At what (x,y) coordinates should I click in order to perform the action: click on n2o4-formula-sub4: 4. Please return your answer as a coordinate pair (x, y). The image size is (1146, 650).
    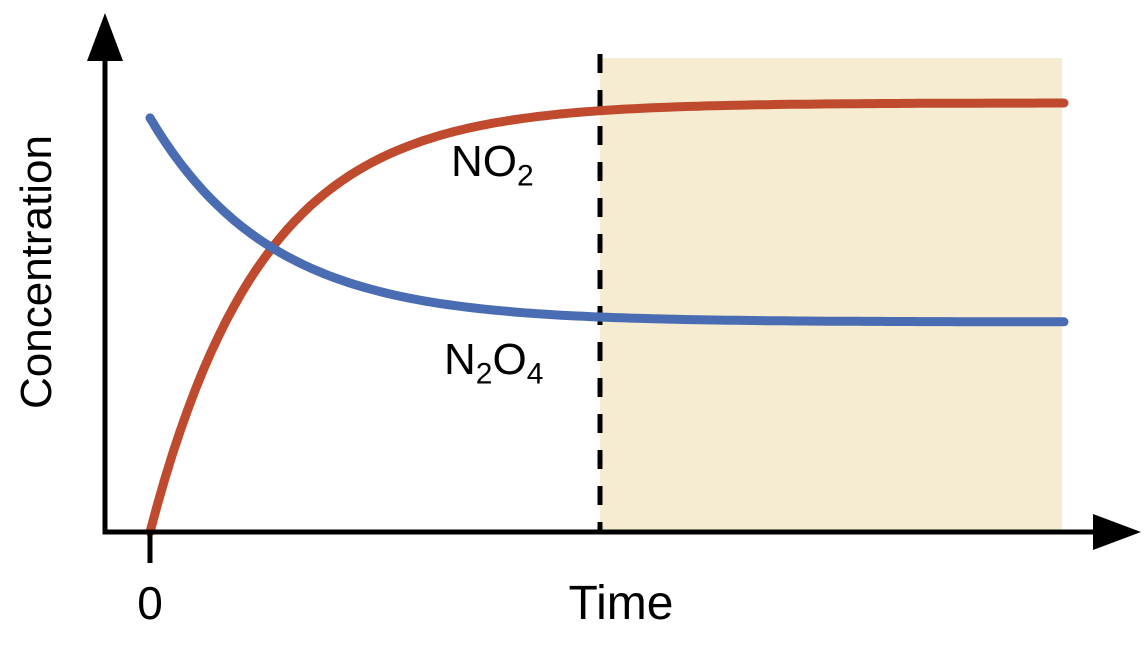
    Looking at the image, I should click on (535, 374).